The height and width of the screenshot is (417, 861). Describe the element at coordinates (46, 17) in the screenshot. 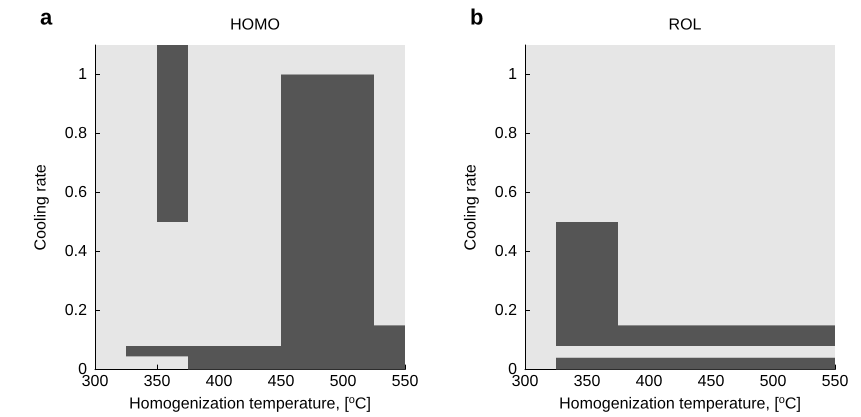

I see `text: a` at that location.